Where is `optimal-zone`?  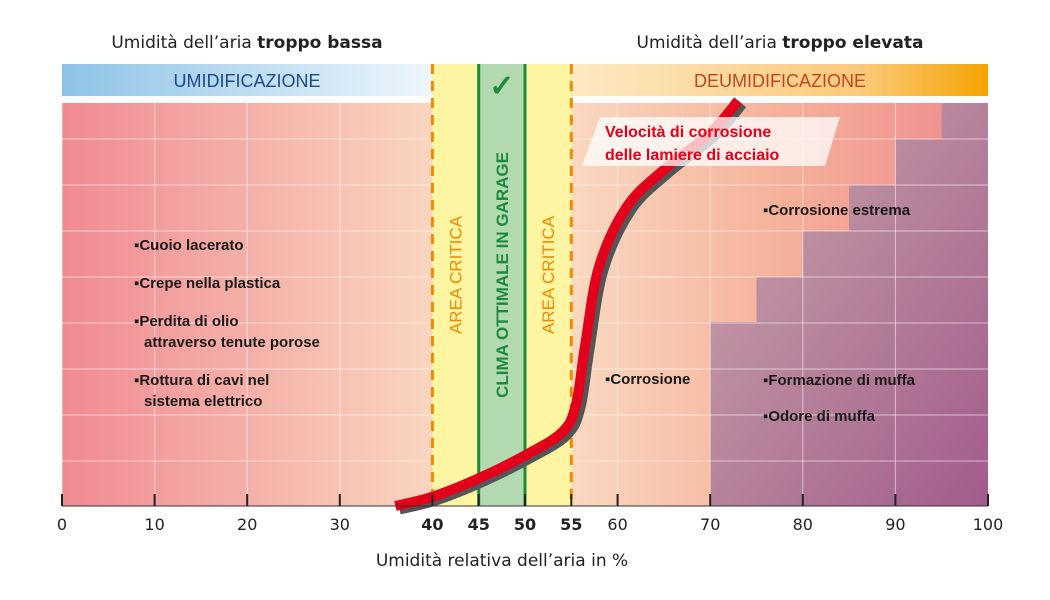
optimal-zone is located at coordinates (501, 285).